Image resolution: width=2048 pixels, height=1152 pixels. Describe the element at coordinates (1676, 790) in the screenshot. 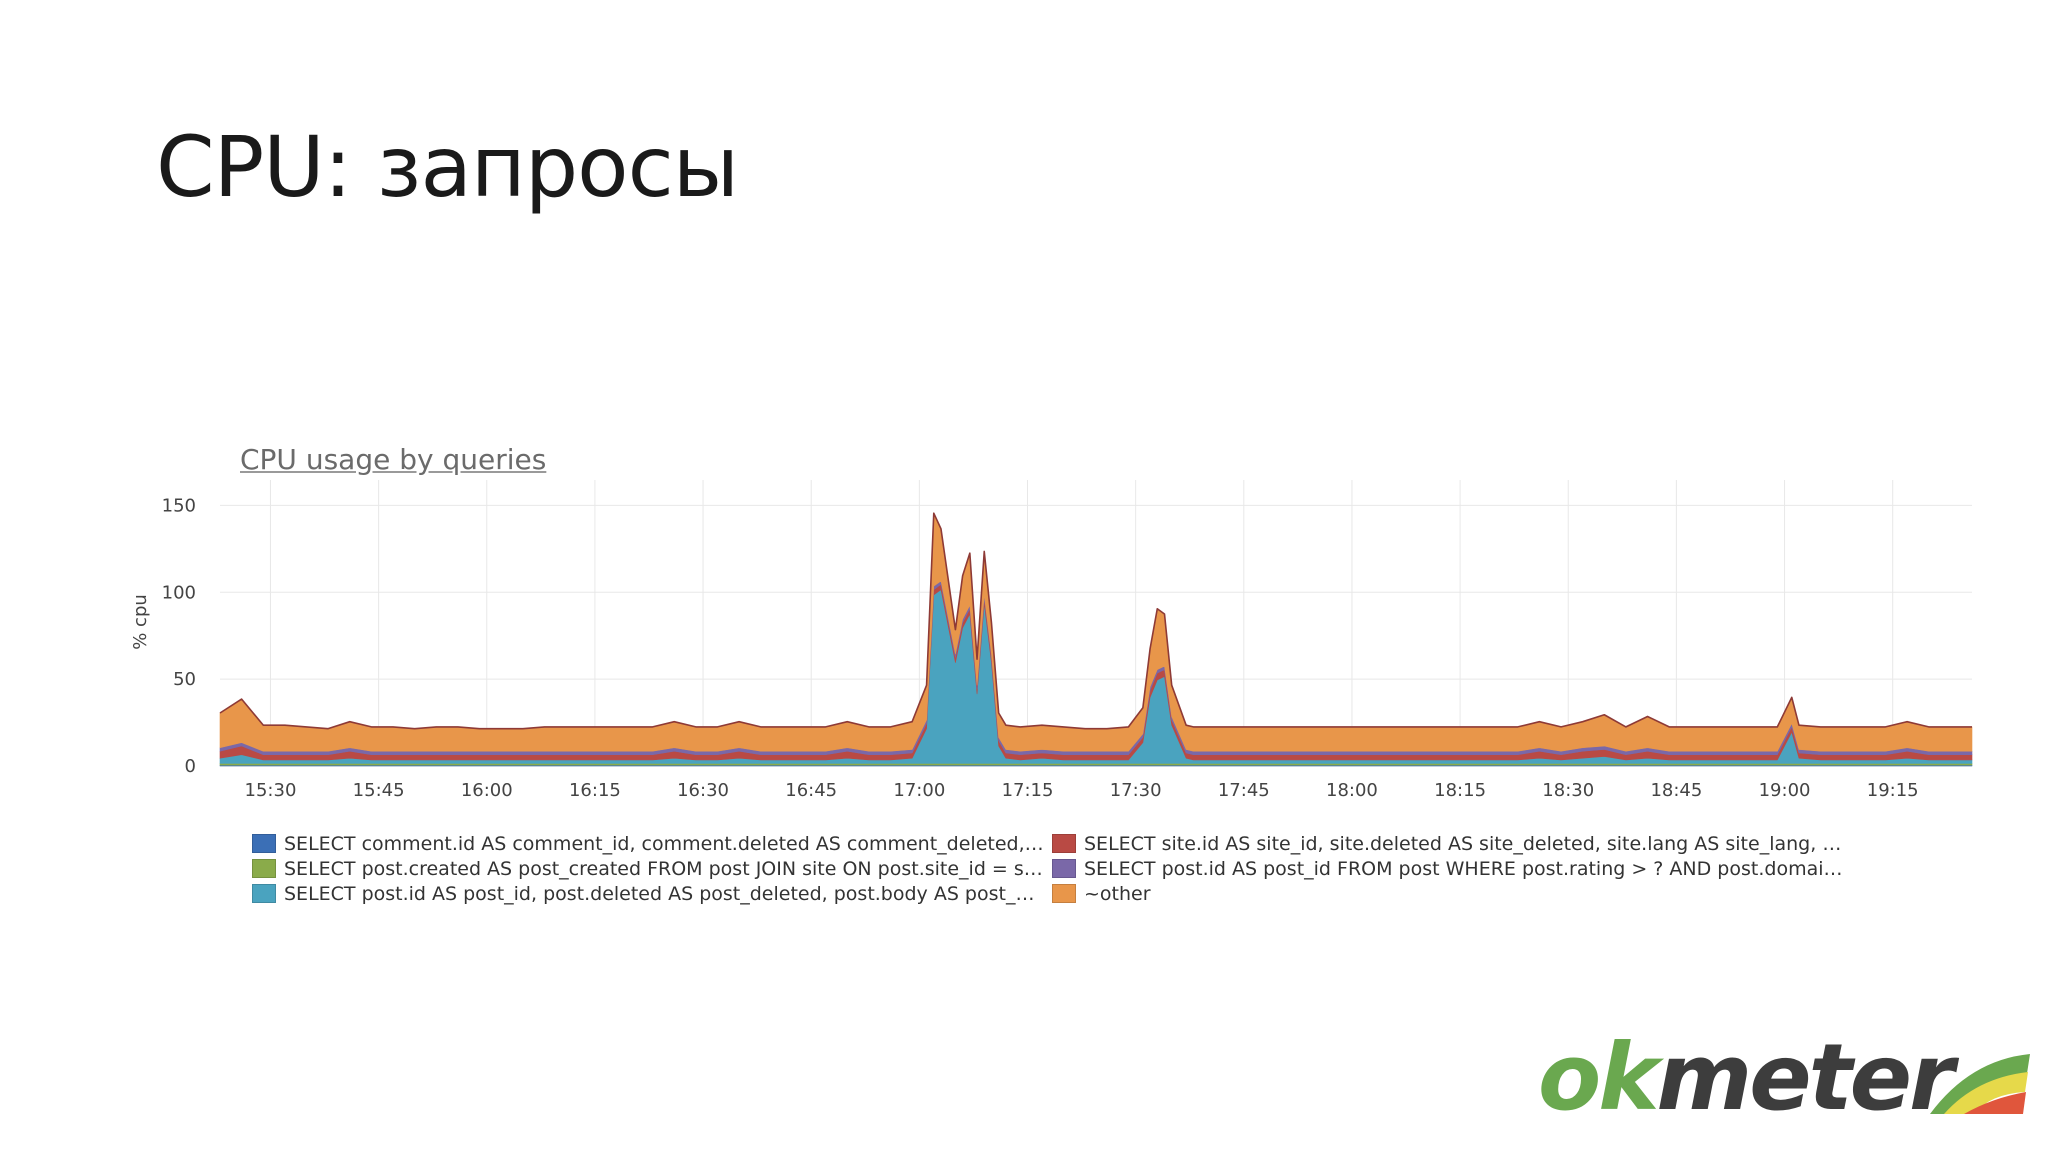

I see `x-tick-label: 18:45` at that location.